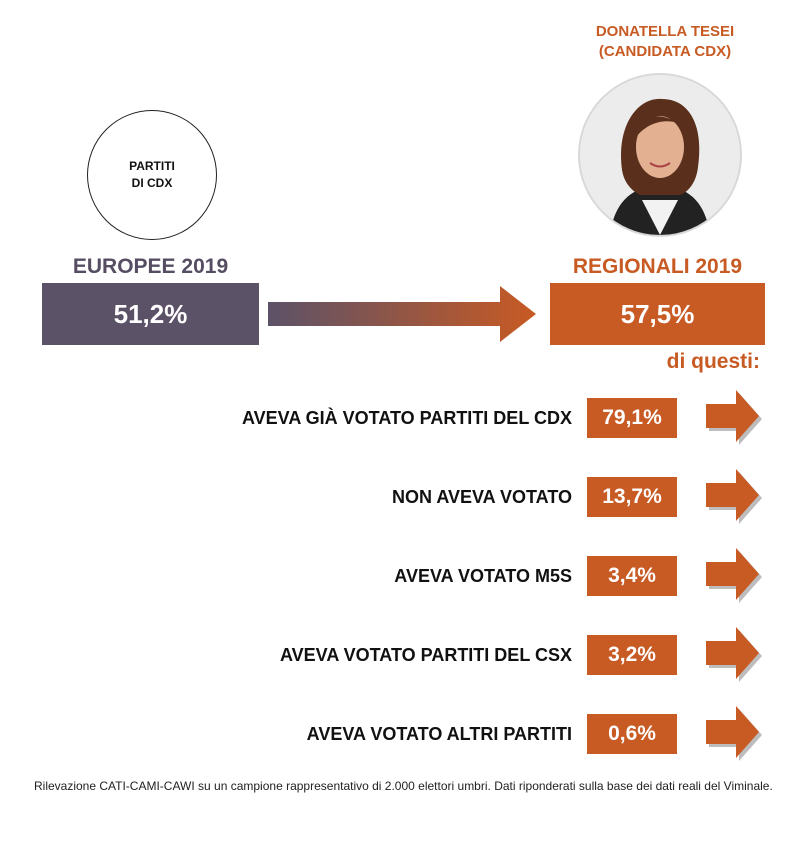 The width and height of the screenshot is (800, 850). I want to click on candidate-photo, so click(660, 155).